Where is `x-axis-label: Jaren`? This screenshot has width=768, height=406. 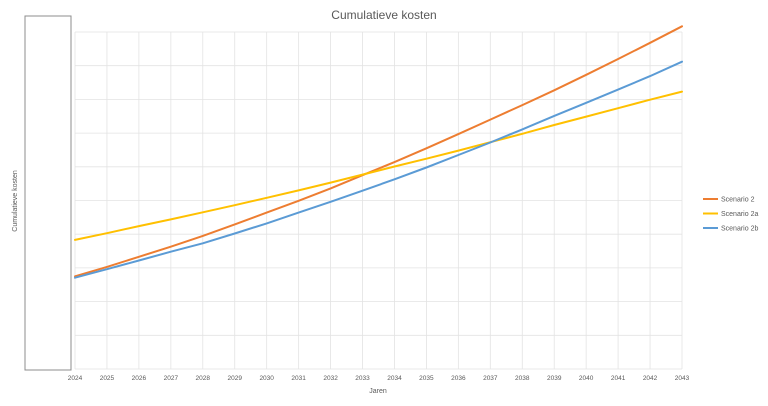
x-axis-label: Jaren is located at coordinates (378, 391).